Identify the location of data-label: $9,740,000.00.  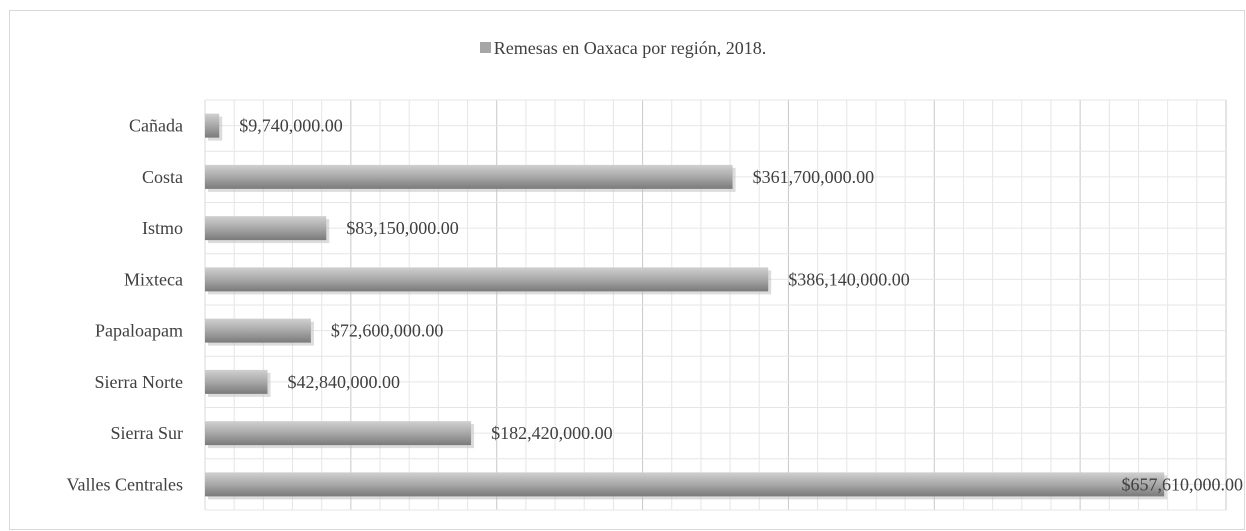
(291, 126).